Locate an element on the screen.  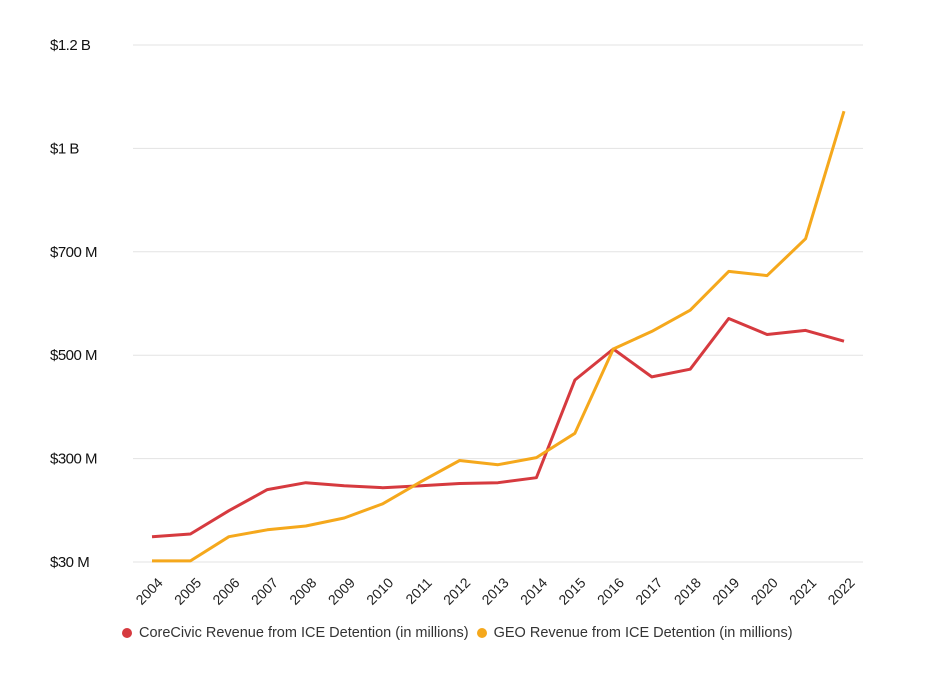
x-tick-label: 2006 is located at coordinates (225, 590).